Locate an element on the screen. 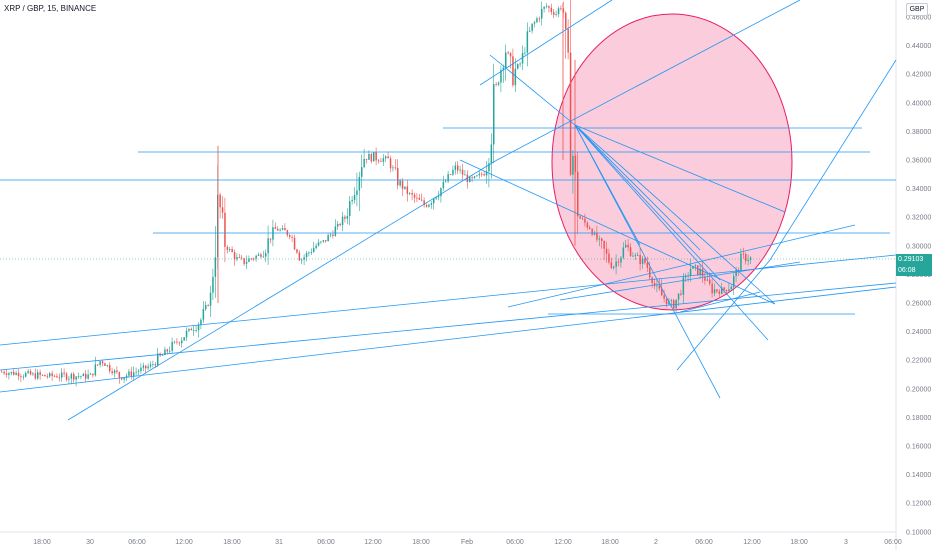 The image size is (932, 555). currency-label: GBP is located at coordinates (917, 9).